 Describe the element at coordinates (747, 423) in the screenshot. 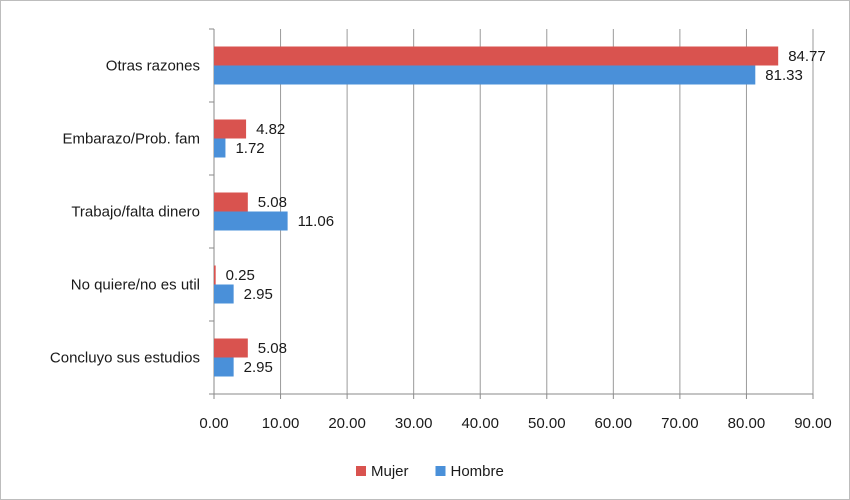

I see `x-tick-label: 80.00` at that location.